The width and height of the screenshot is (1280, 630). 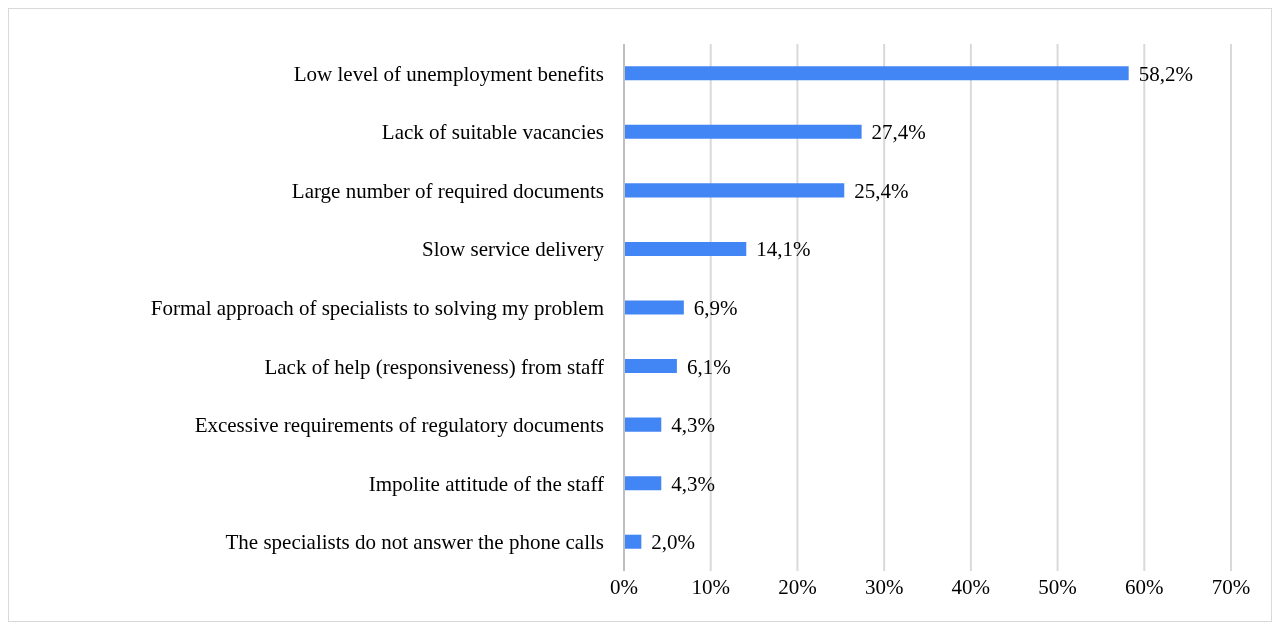 What do you see at coordinates (486, 483) in the screenshot?
I see `y-tick-label: Impolite attitude of the staff` at bounding box center [486, 483].